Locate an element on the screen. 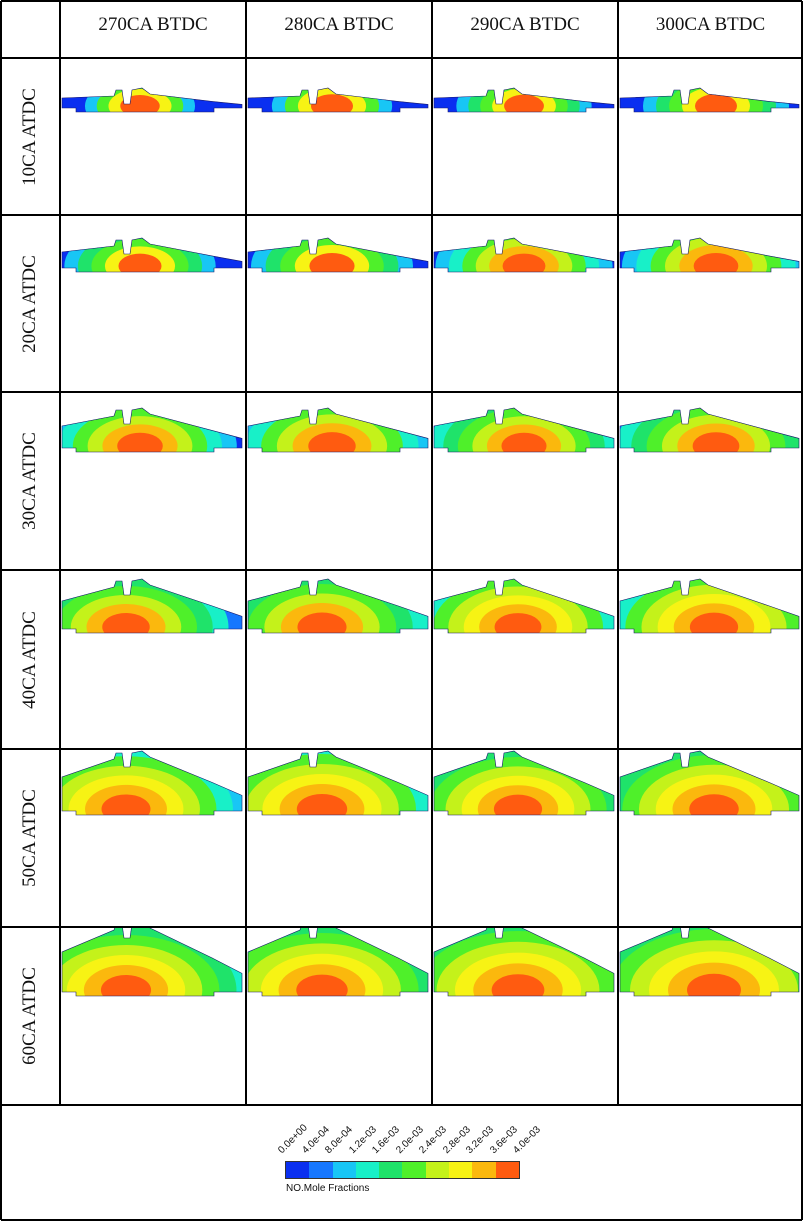  column-header: 300CA BTDC is located at coordinates (710, 29).